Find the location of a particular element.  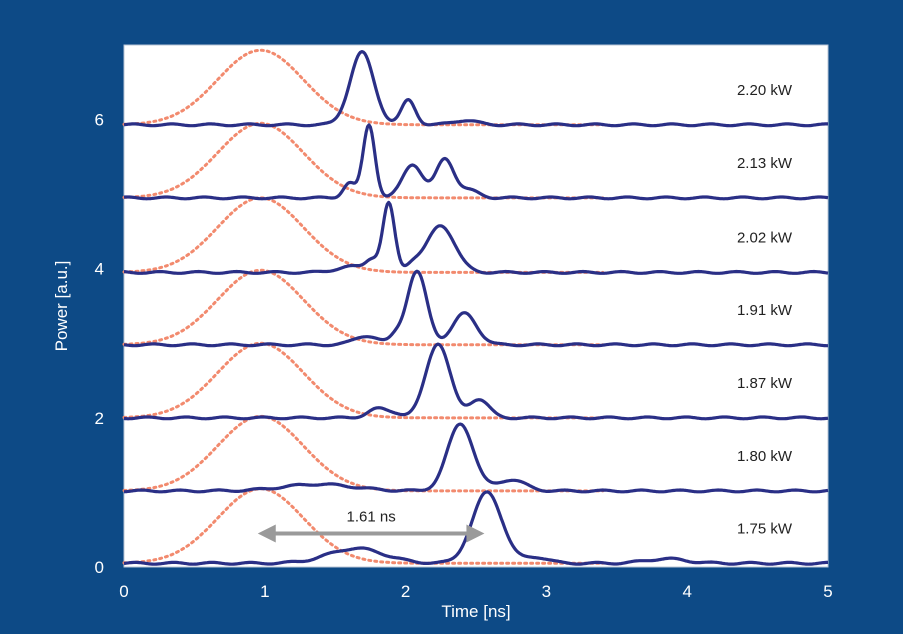

trace-label-3: 1.91 kW is located at coordinates (765, 310).